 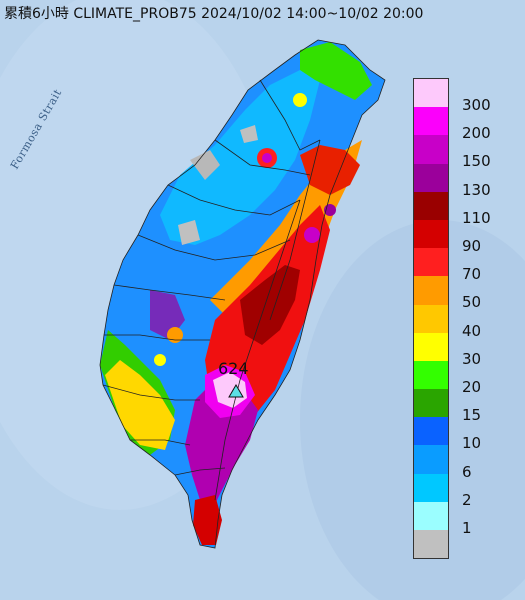 What do you see at coordinates (476, 133) in the screenshot?
I see `legend-label: 200` at bounding box center [476, 133].